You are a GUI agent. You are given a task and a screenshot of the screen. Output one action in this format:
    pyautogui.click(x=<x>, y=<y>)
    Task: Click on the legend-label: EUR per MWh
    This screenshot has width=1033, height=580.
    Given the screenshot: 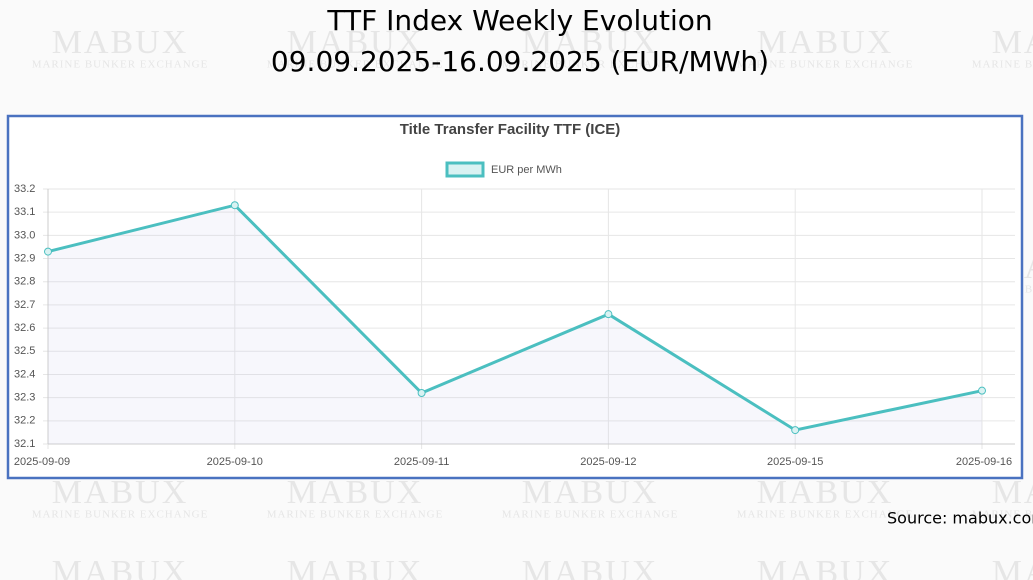 What is the action you would take?
    pyautogui.click(x=526, y=170)
    